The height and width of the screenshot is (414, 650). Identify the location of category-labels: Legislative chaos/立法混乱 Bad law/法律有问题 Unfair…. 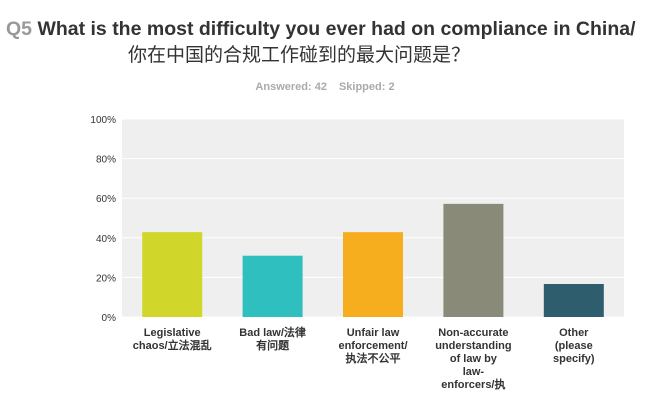
(364, 358).